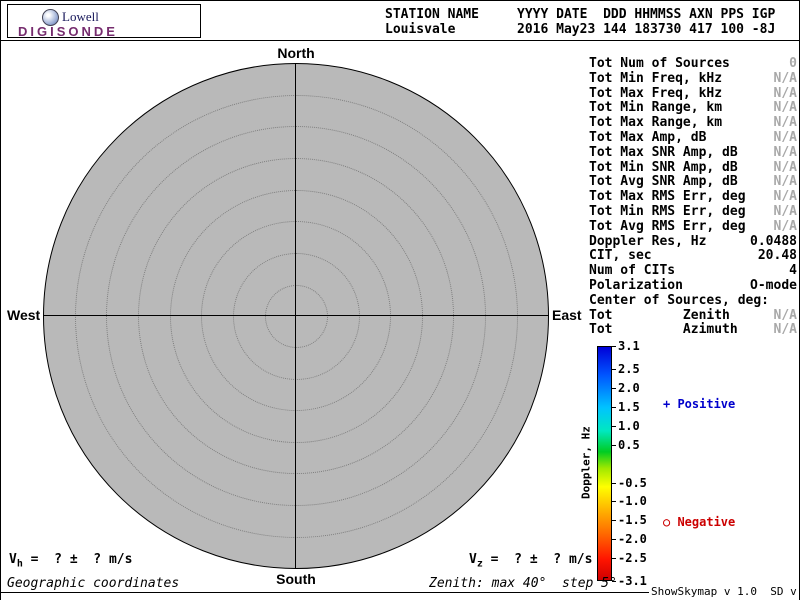 This screenshot has width=800, height=600. I want to click on colorbar-tick: -3.1, so click(629, 581).